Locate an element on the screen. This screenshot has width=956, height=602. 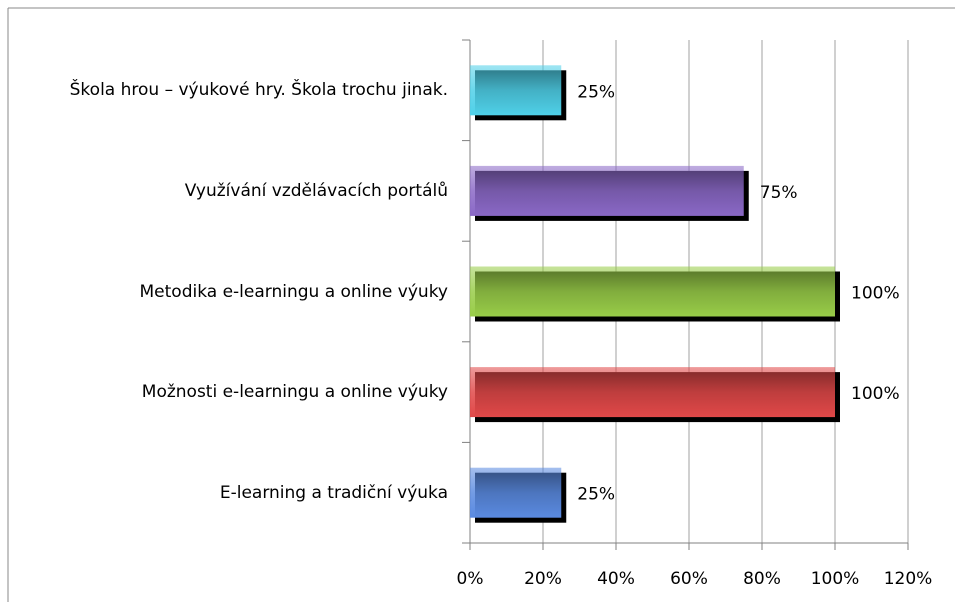
x-tick-label: 80% is located at coordinates (762, 579).